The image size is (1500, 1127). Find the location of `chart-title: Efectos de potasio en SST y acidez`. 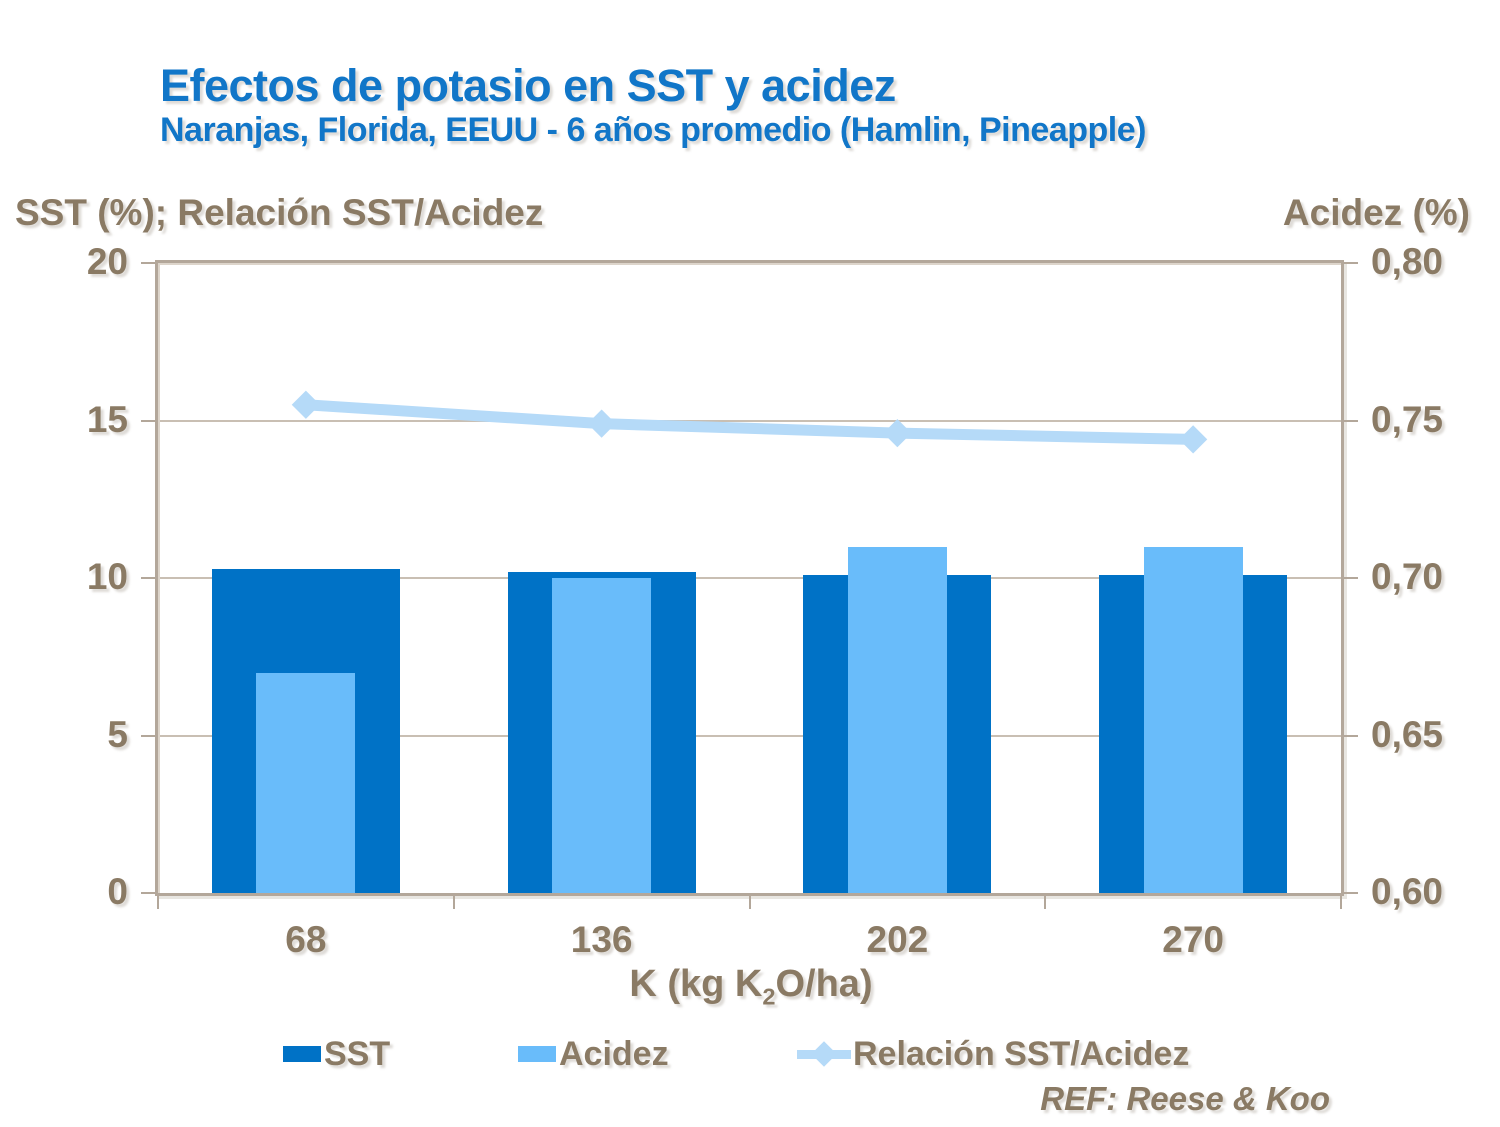

chart-title: Efectos de potasio en SST y acidez is located at coordinates (528, 85).